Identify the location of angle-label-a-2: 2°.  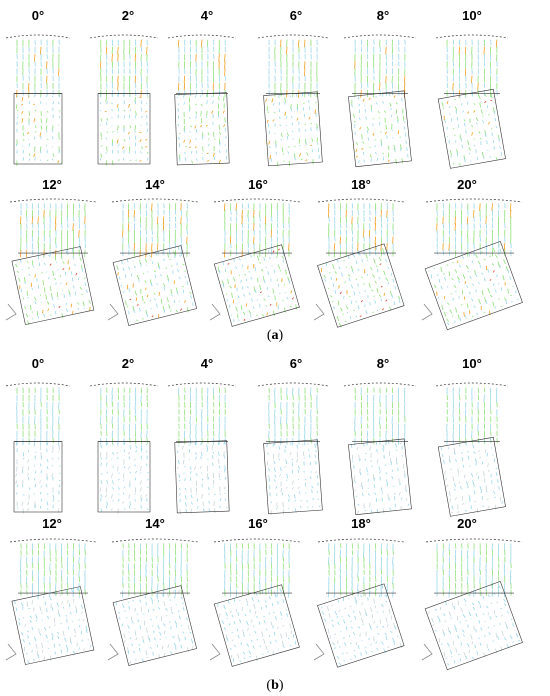
(128, 15).